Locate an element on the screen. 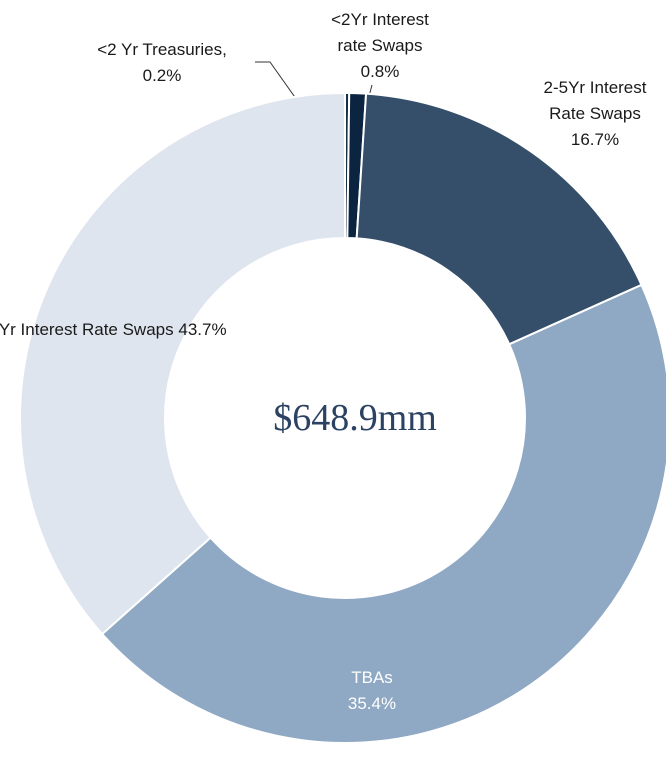 The width and height of the screenshot is (666, 758). segment-label: >5Yr Interest Rate Swaps 43.7% is located at coordinates (113, 330).